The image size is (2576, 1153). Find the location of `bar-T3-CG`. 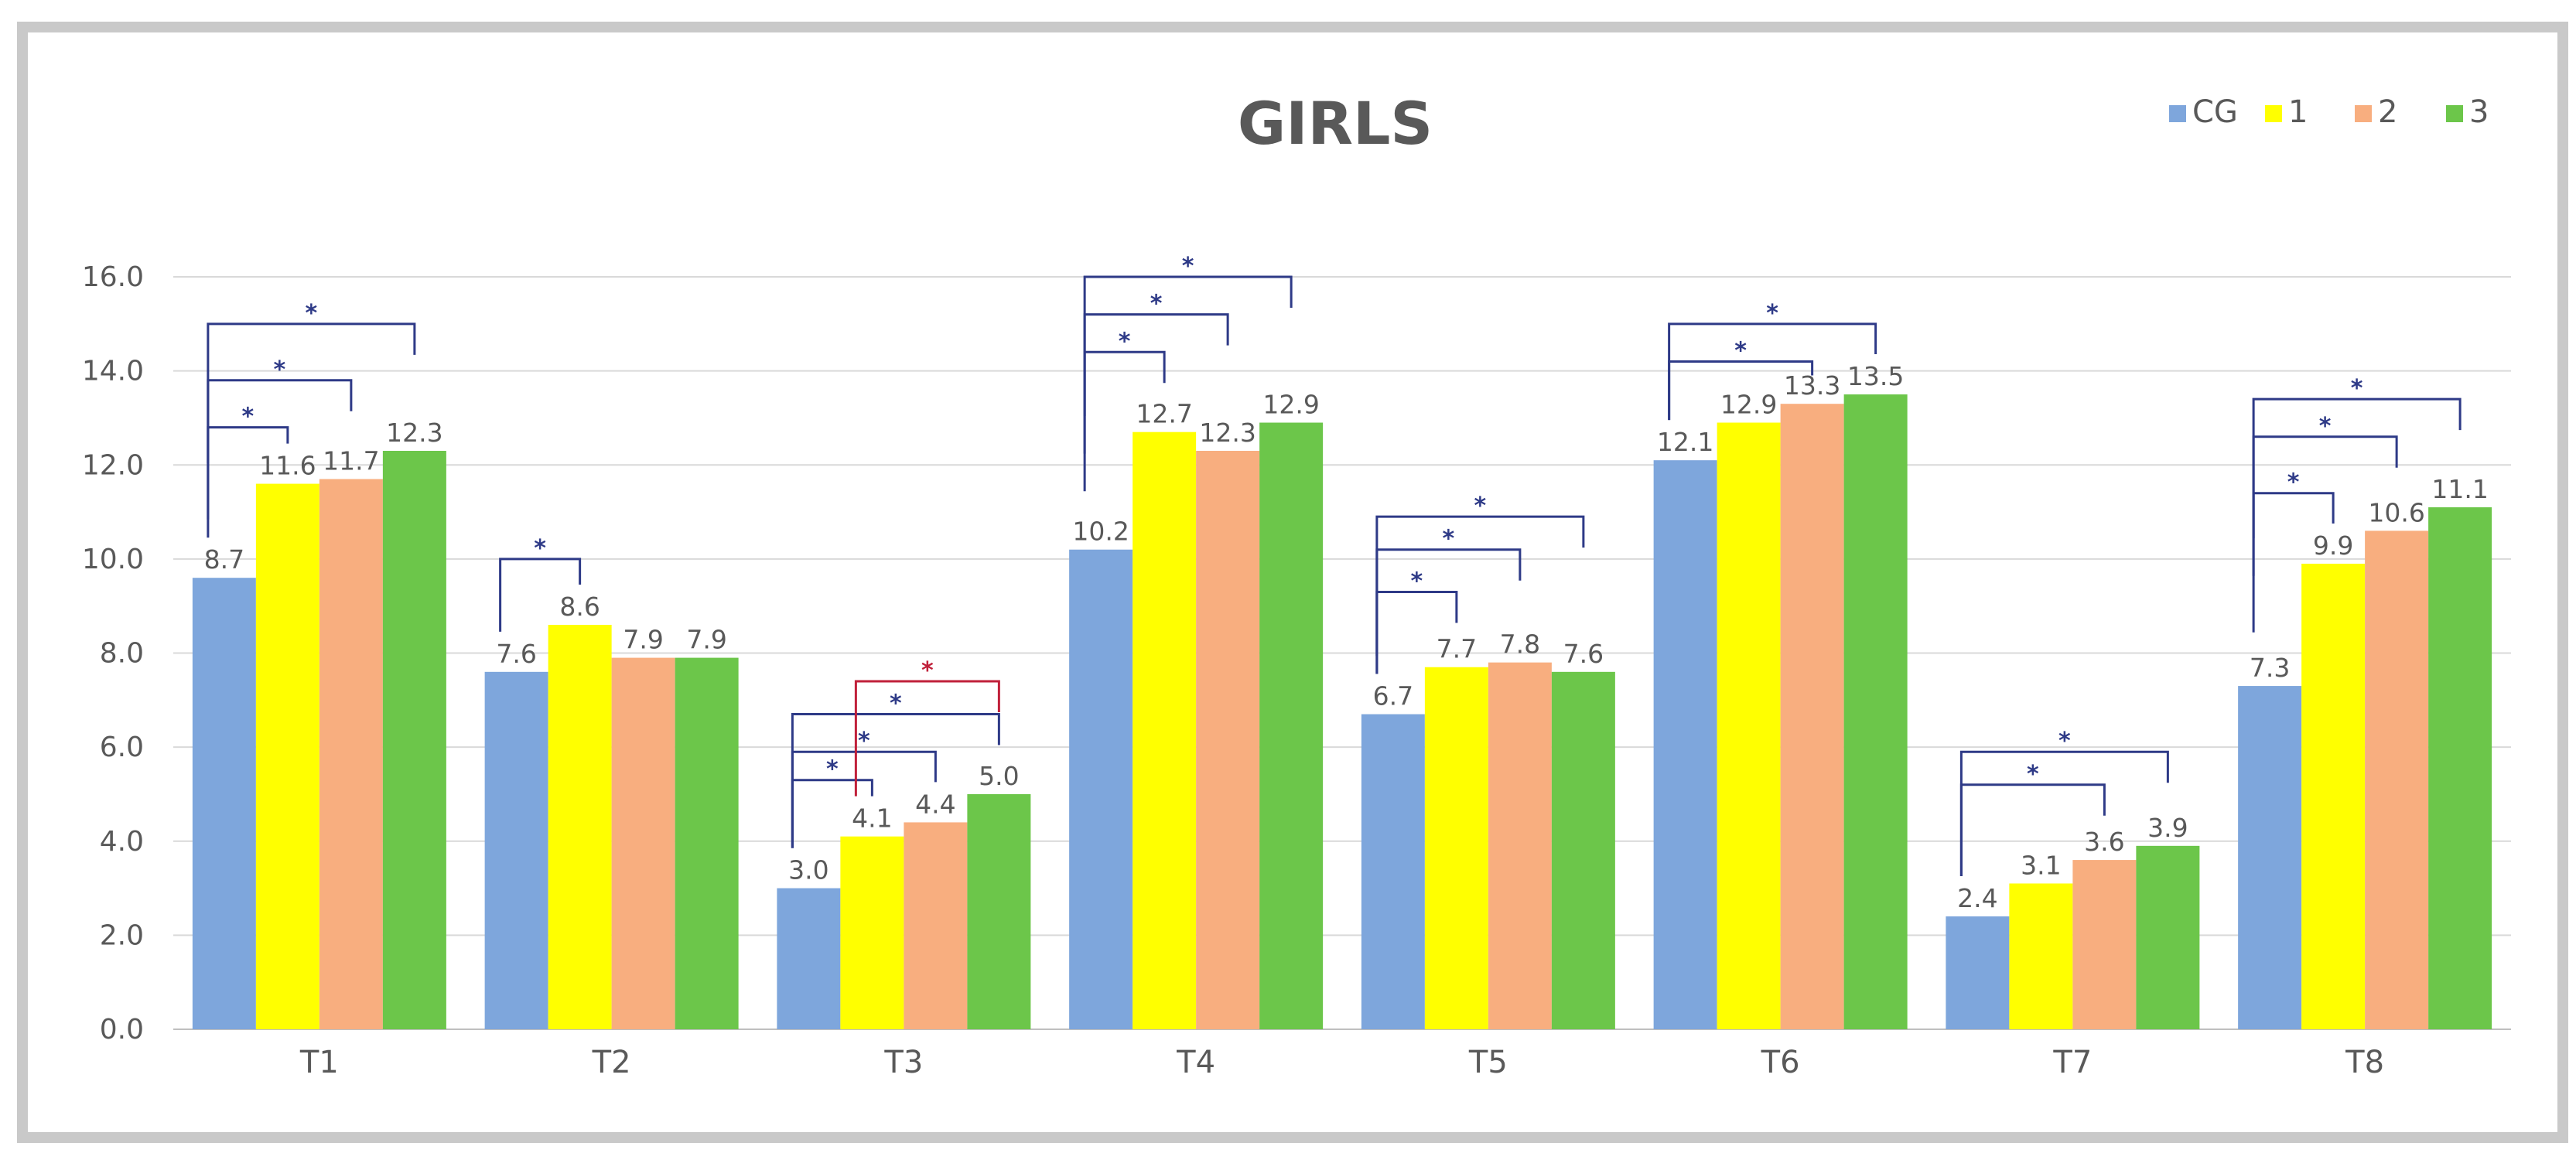

bar-T3-CG is located at coordinates (809, 958).